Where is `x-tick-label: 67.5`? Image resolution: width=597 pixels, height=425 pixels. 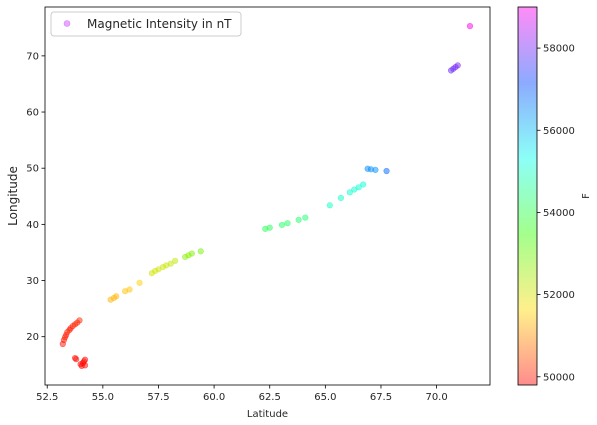 x-tick-label: 67.5 is located at coordinates (381, 397).